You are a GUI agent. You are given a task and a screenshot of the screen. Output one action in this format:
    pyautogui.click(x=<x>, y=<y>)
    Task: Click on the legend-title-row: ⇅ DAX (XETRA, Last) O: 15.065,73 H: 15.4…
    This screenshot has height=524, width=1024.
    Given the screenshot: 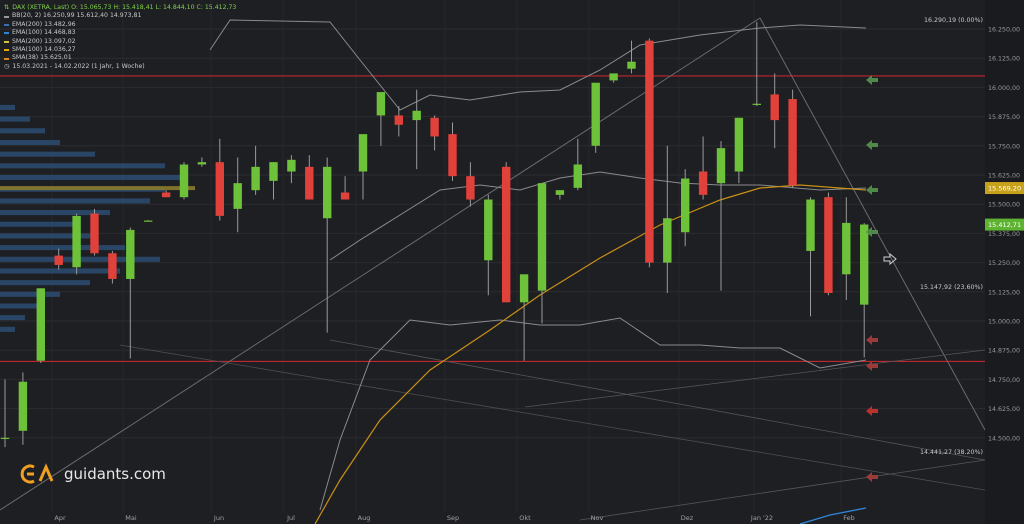 What is the action you would take?
    pyautogui.click(x=120, y=8)
    